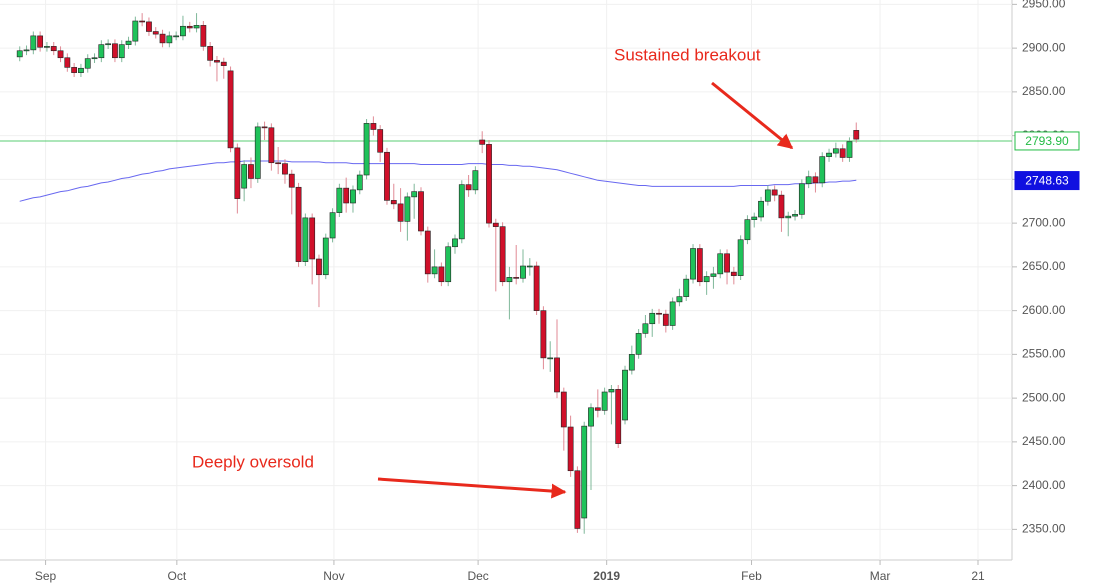 The height and width of the screenshot is (585, 1093). Describe the element at coordinates (1047, 181) in the screenshot. I see `price-label: 2748.63` at that location.